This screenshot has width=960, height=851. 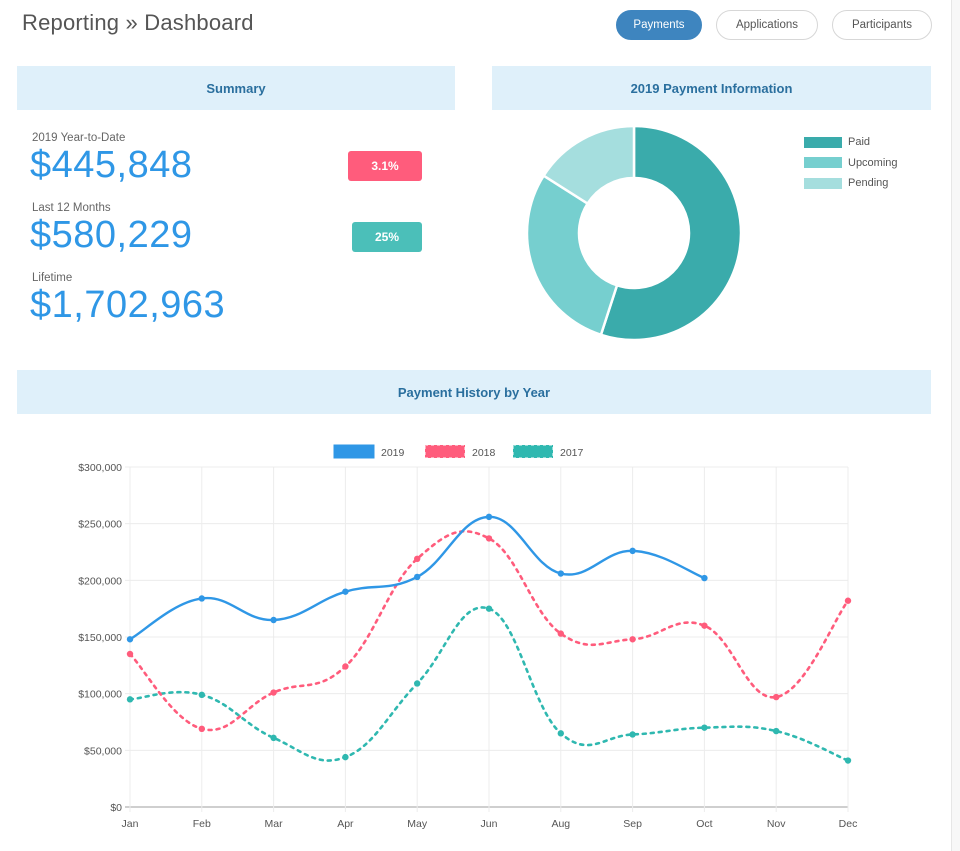 I want to click on legend-swatch-2017, so click(x=533, y=451).